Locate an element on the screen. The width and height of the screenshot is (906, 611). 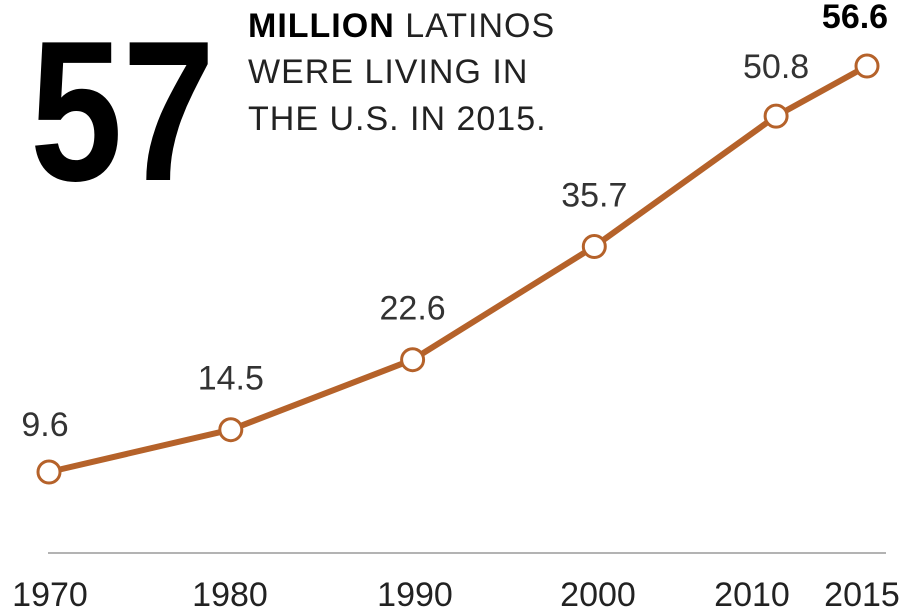
data-point-2015 is located at coordinates (867, 66).